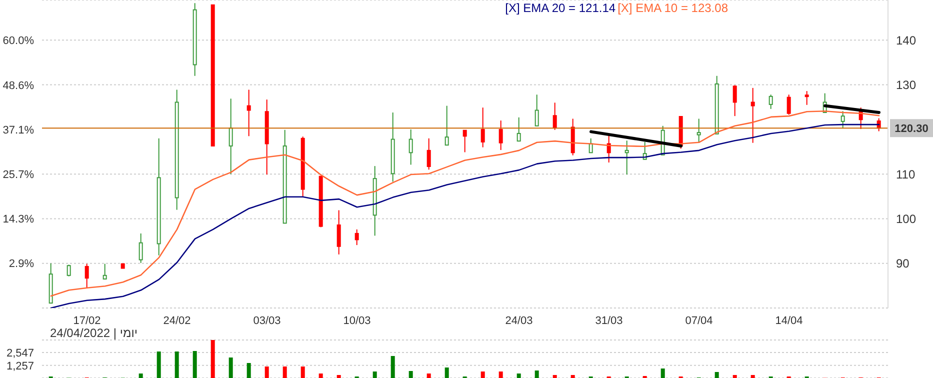 The image size is (933, 378). Describe the element at coordinates (699, 320) in the screenshot. I see `x-tick-label: 07/04` at that location.